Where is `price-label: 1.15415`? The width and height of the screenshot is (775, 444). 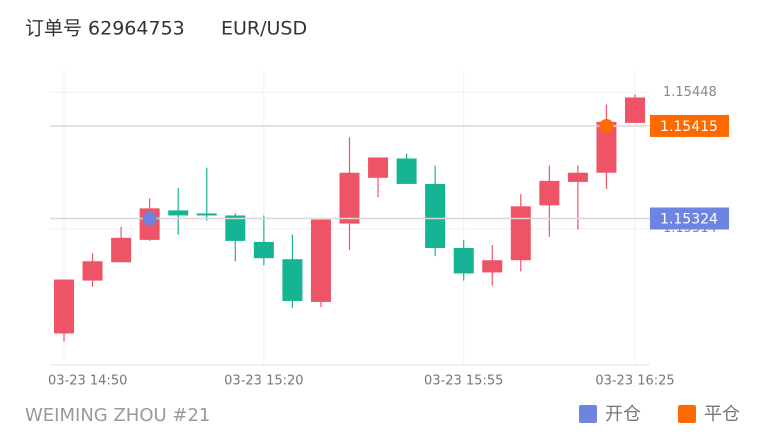
price-label: 1.15415 is located at coordinates (689, 127).